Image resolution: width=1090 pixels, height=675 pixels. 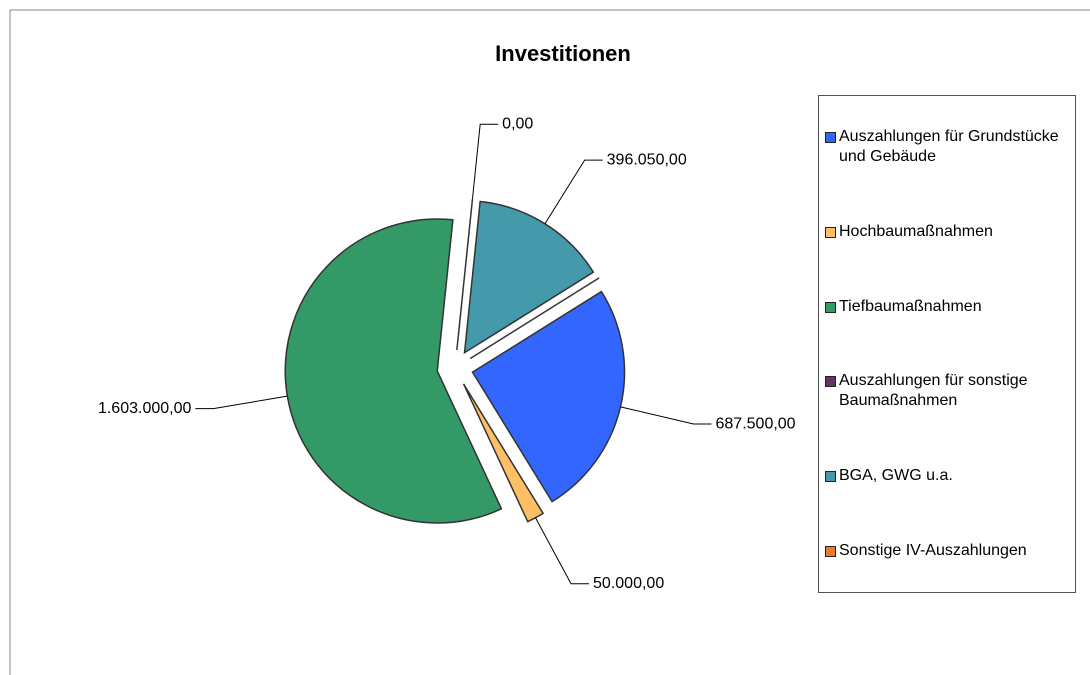 What do you see at coordinates (756, 423) in the screenshot?
I see `data-label: 687.500,00` at bounding box center [756, 423].